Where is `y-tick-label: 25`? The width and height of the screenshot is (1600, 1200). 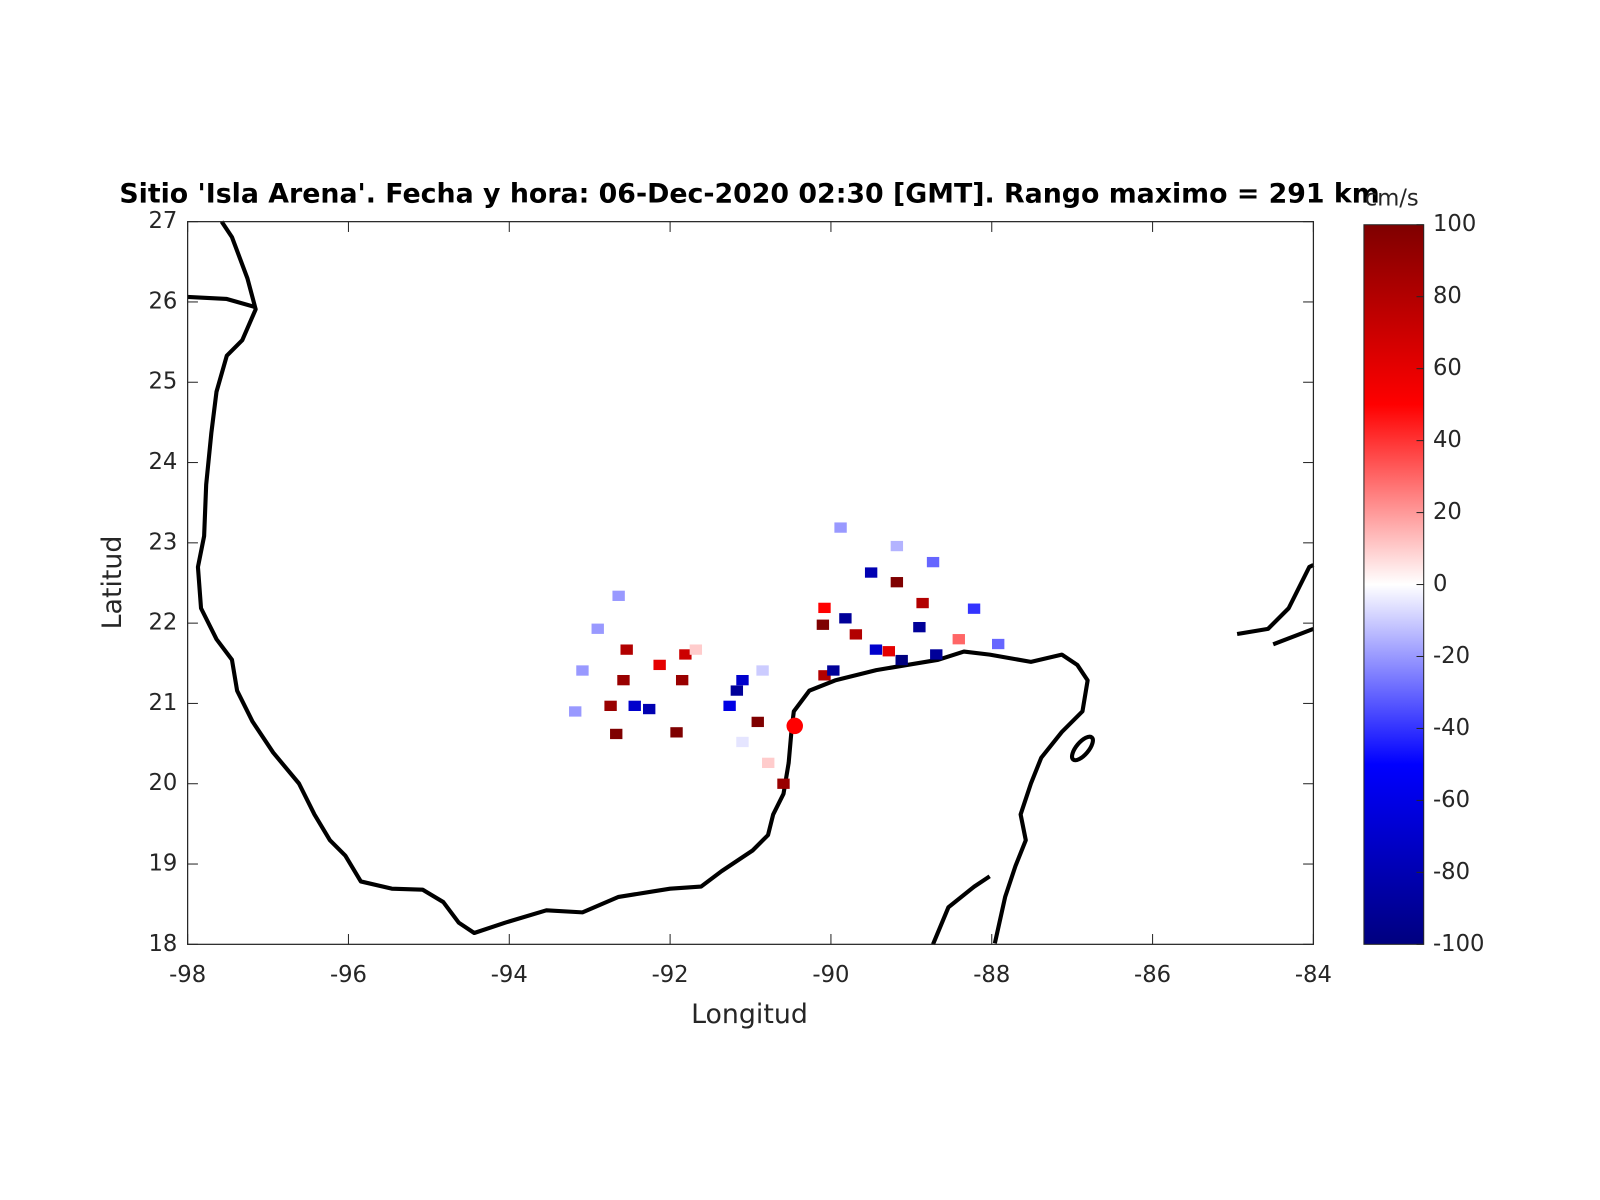
y-tick-label: 25 is located at coordinates (162, 382).